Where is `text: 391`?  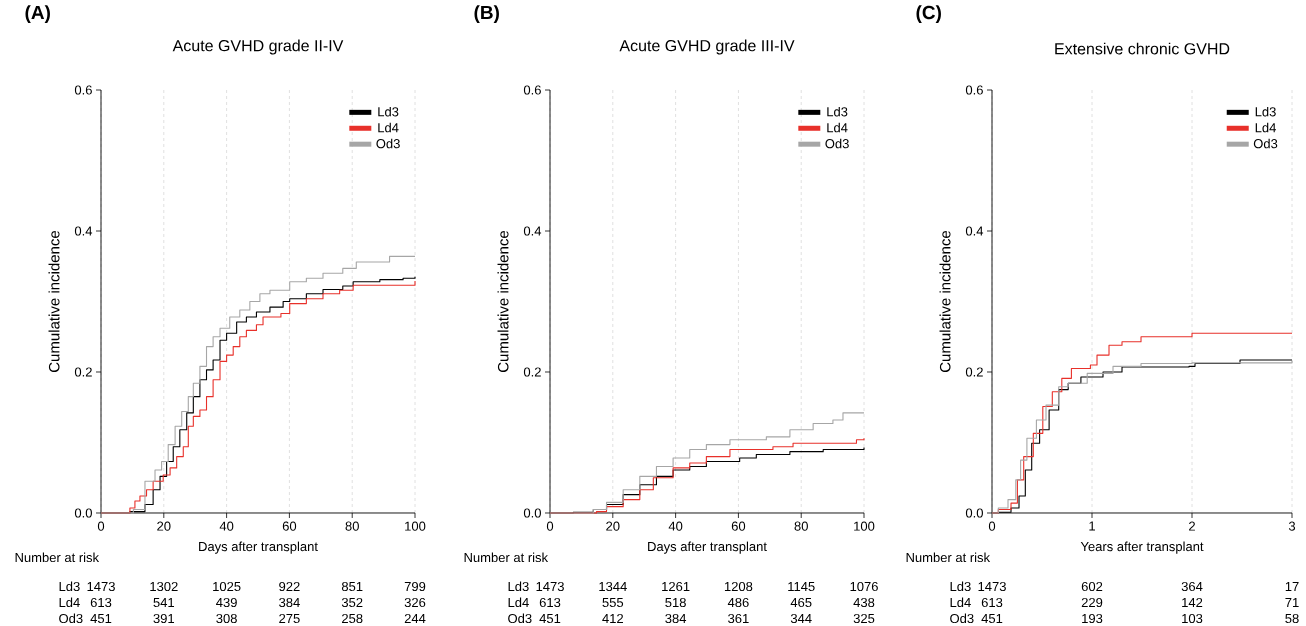 text: 391 is located at coordinates (164, 618).